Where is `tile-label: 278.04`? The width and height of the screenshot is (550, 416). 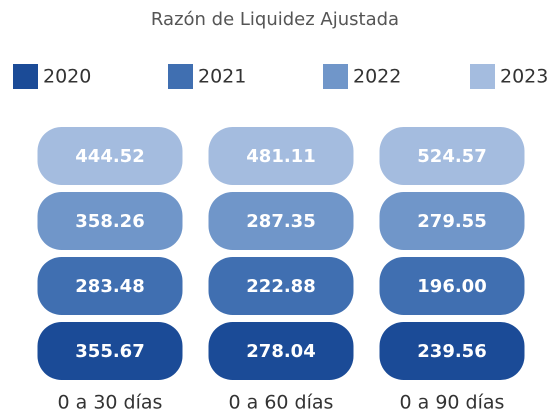 tile-label: 278.04 is located at coordinates (280, 351).